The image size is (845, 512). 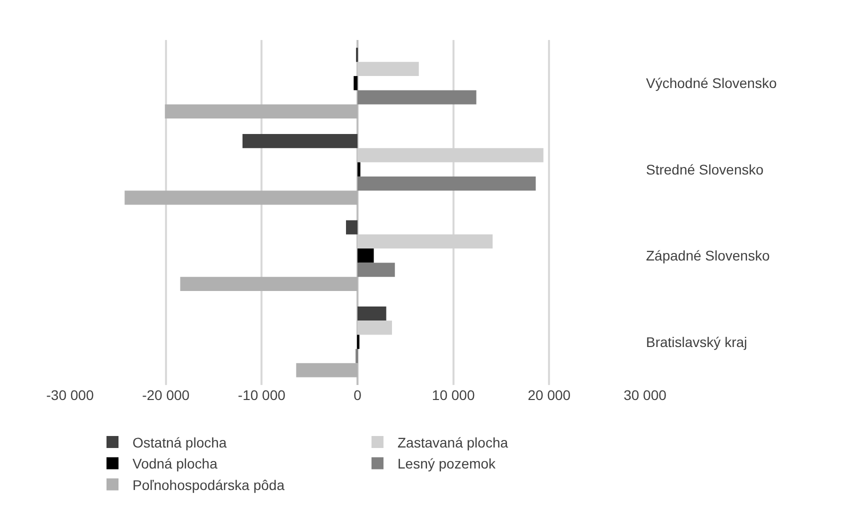 I want to click on x-tick-label: 10 000, so click(x=453, y=395).